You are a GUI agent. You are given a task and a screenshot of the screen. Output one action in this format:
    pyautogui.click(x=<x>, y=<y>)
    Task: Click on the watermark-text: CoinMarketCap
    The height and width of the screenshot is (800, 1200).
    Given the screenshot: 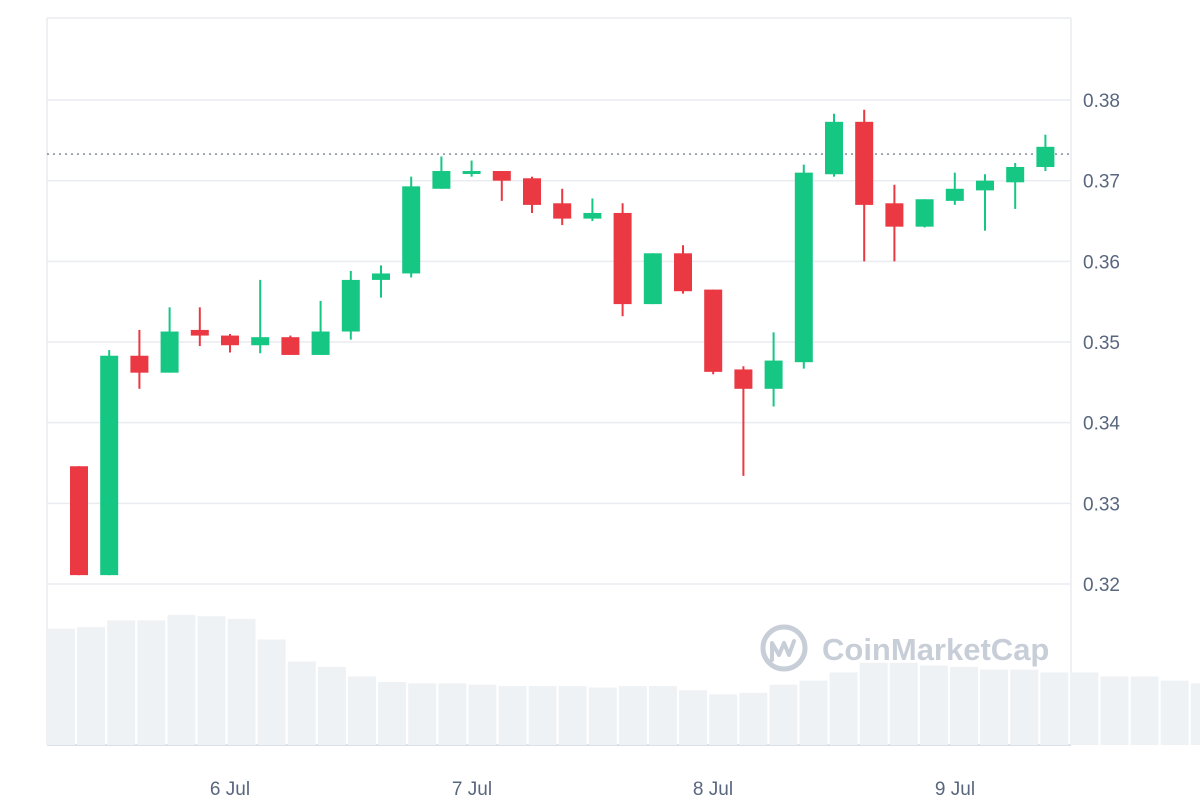 What is the action you would take?
    pyautogui.click(x=935, y=649)
    